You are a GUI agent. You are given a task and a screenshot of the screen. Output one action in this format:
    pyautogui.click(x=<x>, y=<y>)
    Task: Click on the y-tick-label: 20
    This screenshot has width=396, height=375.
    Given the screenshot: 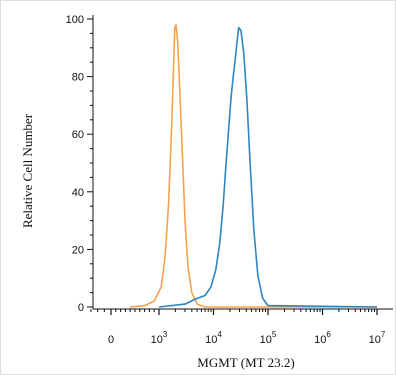 What is the action you would take?
    pyautogui.click(x=78, y=250)
    